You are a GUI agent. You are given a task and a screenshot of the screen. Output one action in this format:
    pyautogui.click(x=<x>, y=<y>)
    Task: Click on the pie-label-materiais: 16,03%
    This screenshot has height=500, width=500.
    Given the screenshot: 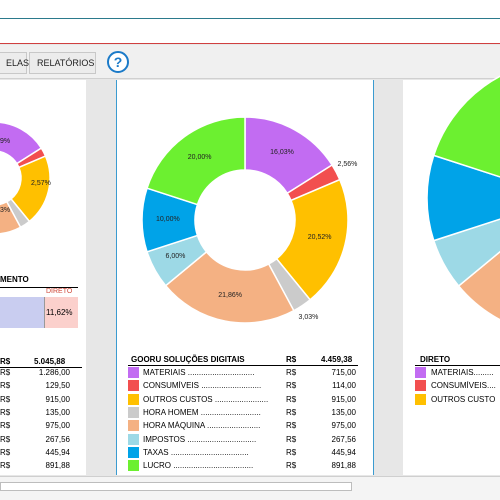 What is the action you would take?
    pyautogui.click(x=282, y=152)
    